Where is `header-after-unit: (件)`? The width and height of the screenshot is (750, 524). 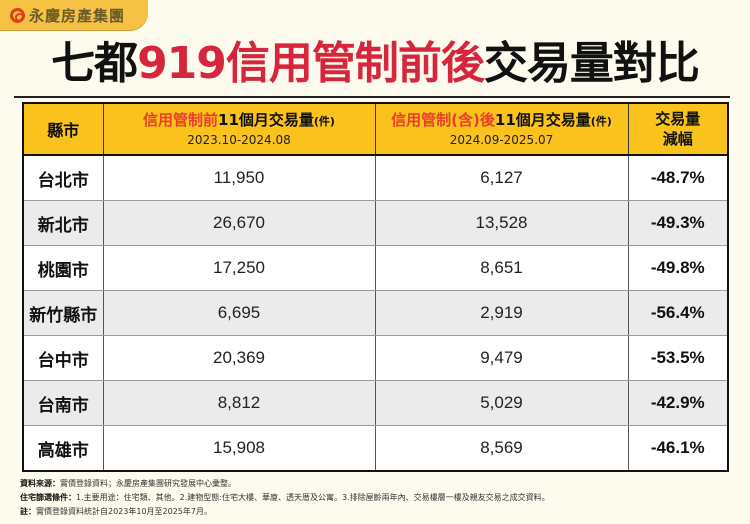 header-after-unit: (件) is located at coordinates (601, 121).